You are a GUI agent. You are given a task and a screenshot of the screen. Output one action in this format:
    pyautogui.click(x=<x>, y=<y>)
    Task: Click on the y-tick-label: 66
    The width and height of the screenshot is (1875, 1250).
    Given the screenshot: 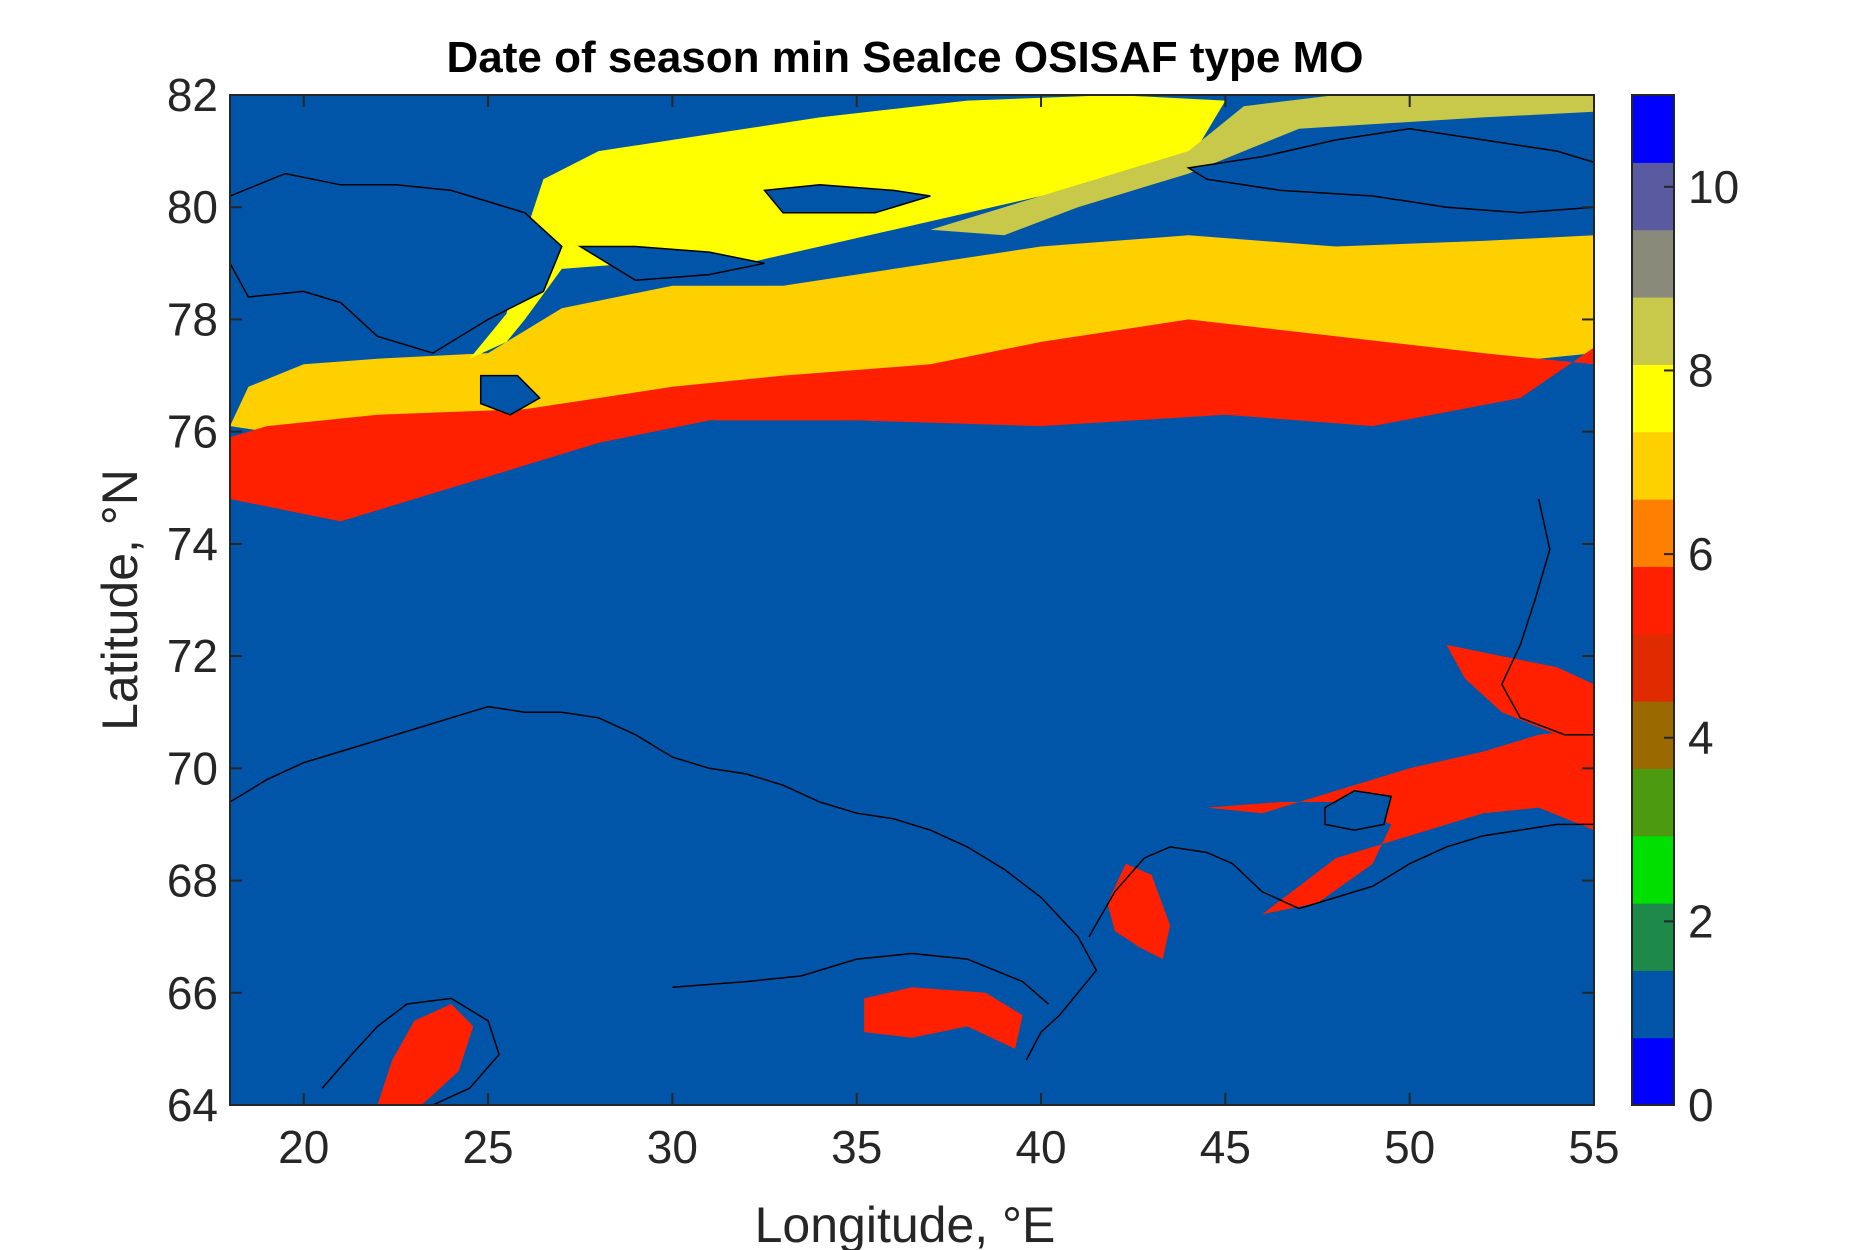 What is the action you would take?
    pyautogui.click(x=192, y=993)
    